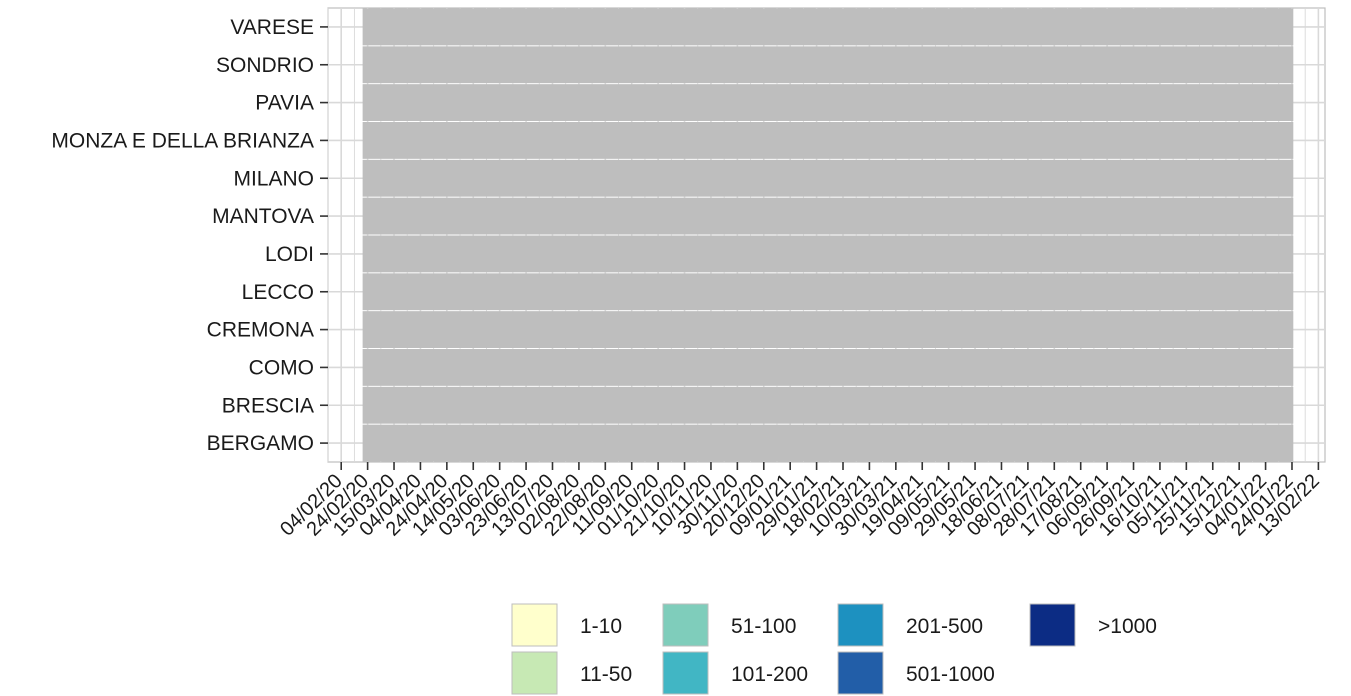 The image size is (1351, 696). I want to click on tile-como, so click(828, 367).